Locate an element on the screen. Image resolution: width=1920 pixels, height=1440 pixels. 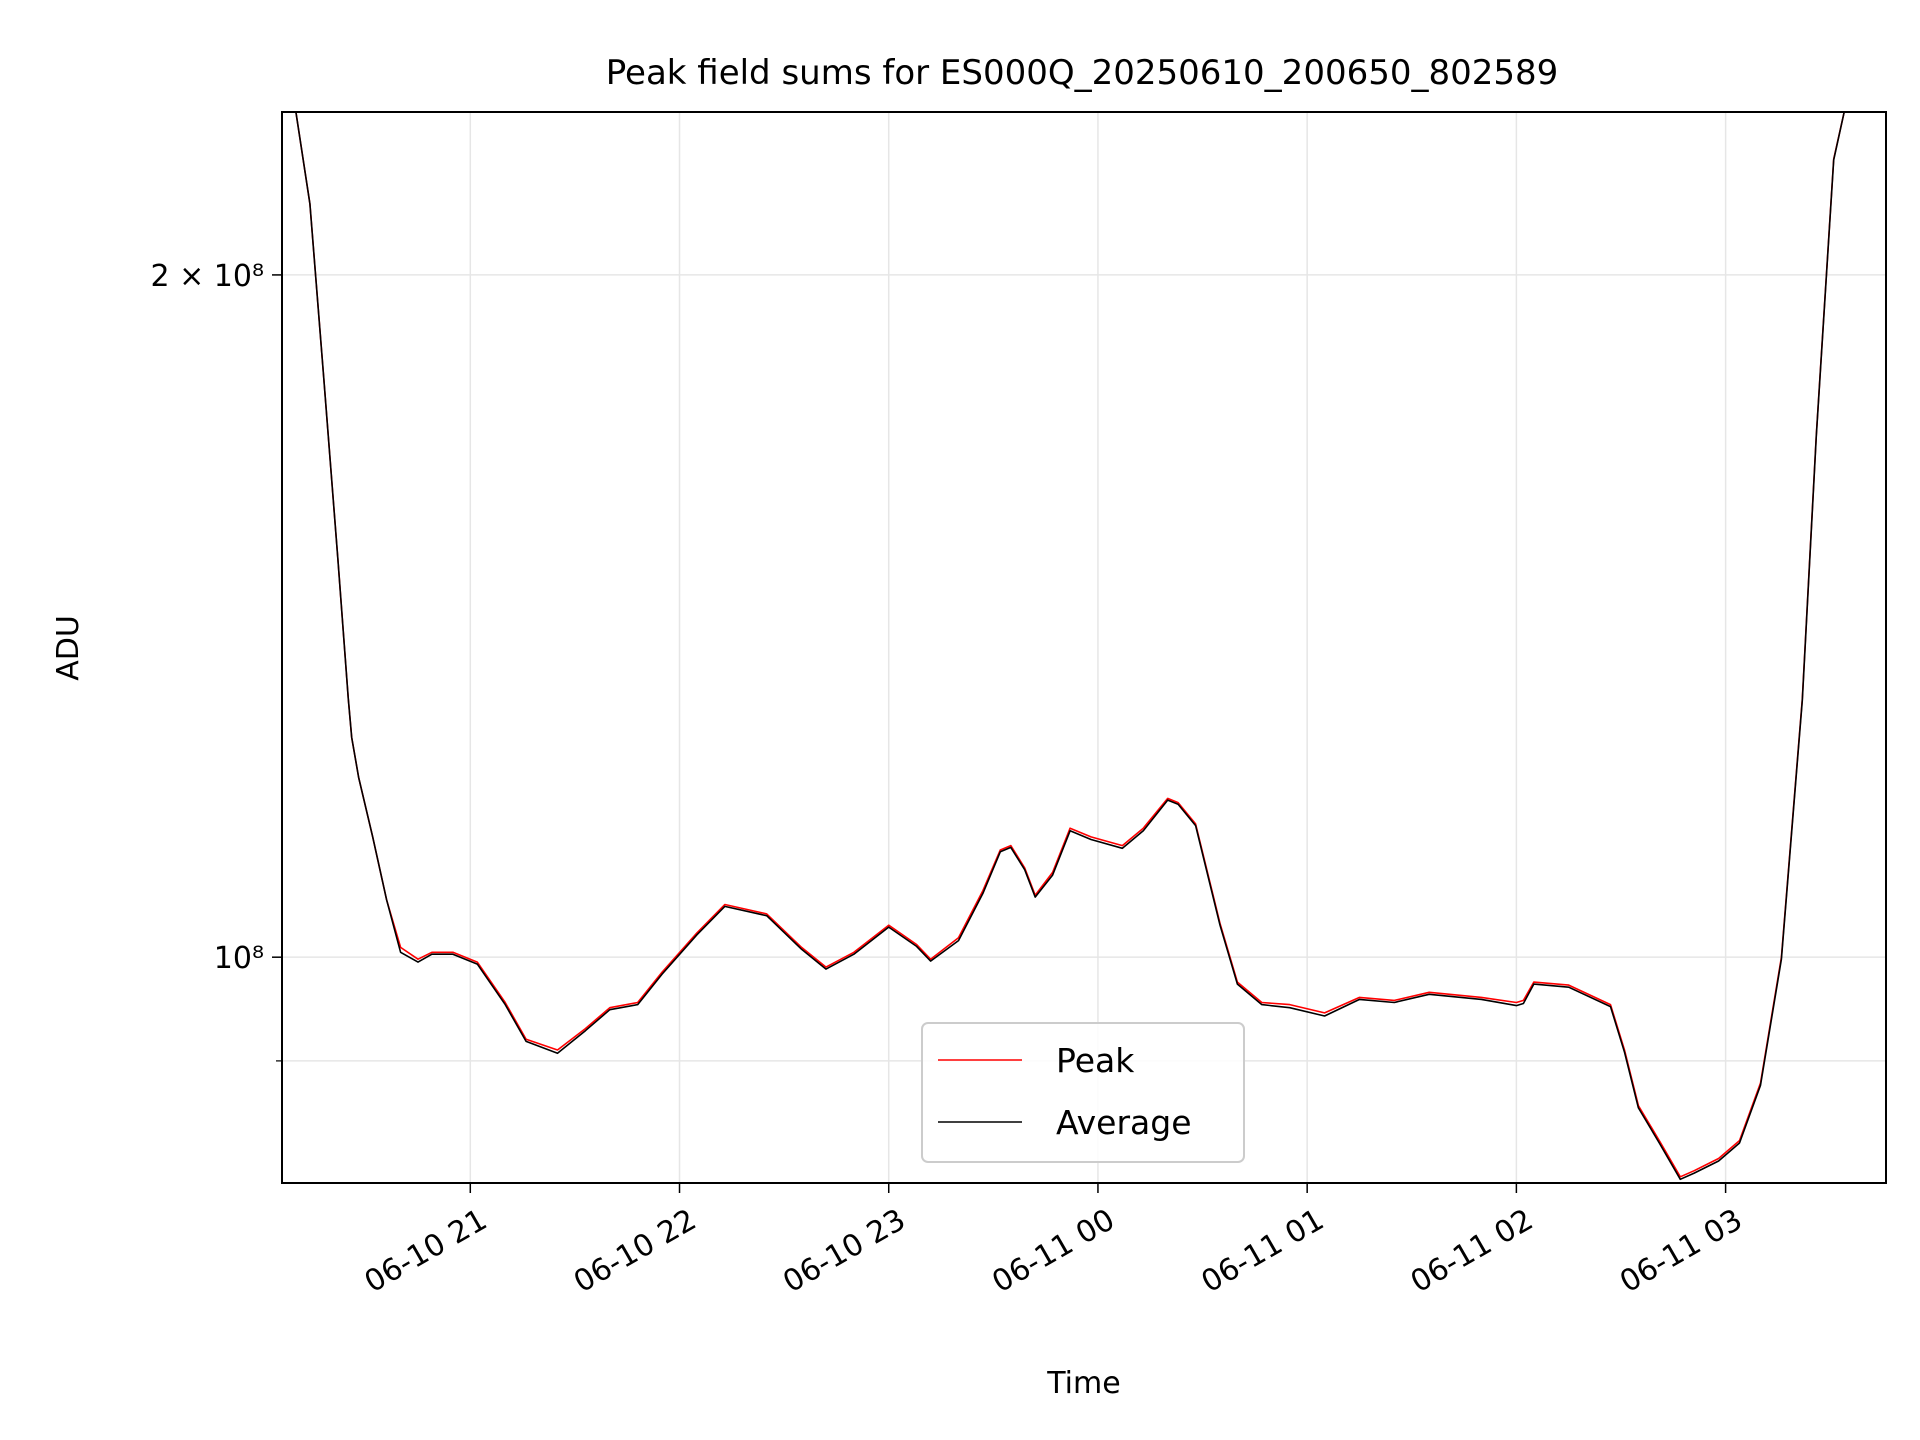
legend-label-average: Average is located at coordinates (1124, 1122).